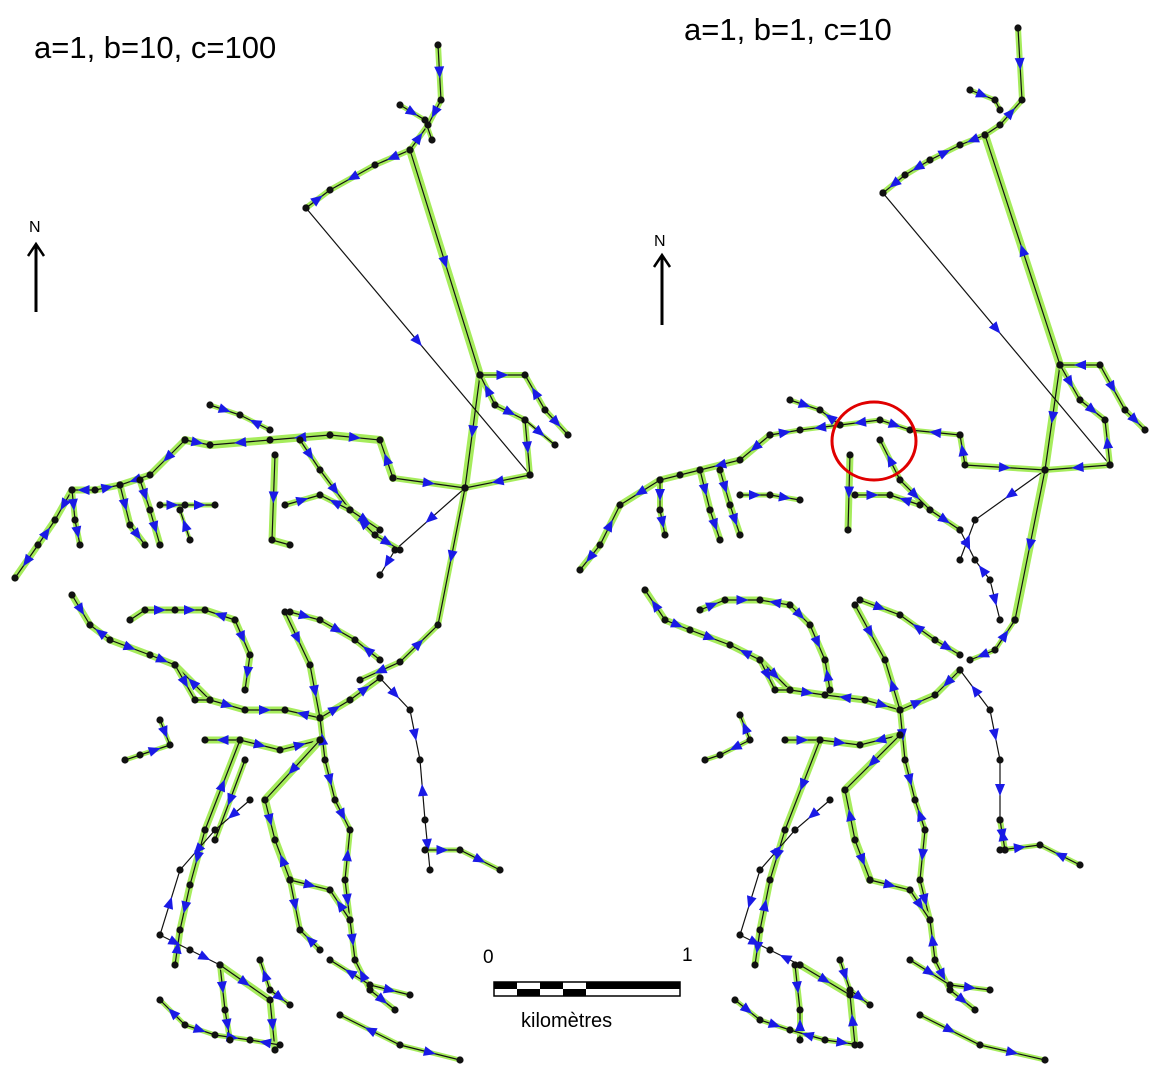 Image resolution: width=1149 pixels, height=1068 pixels. Describe the element at coordinates (874, 441) in the screenshot. I see `highlight-circle` at that location.